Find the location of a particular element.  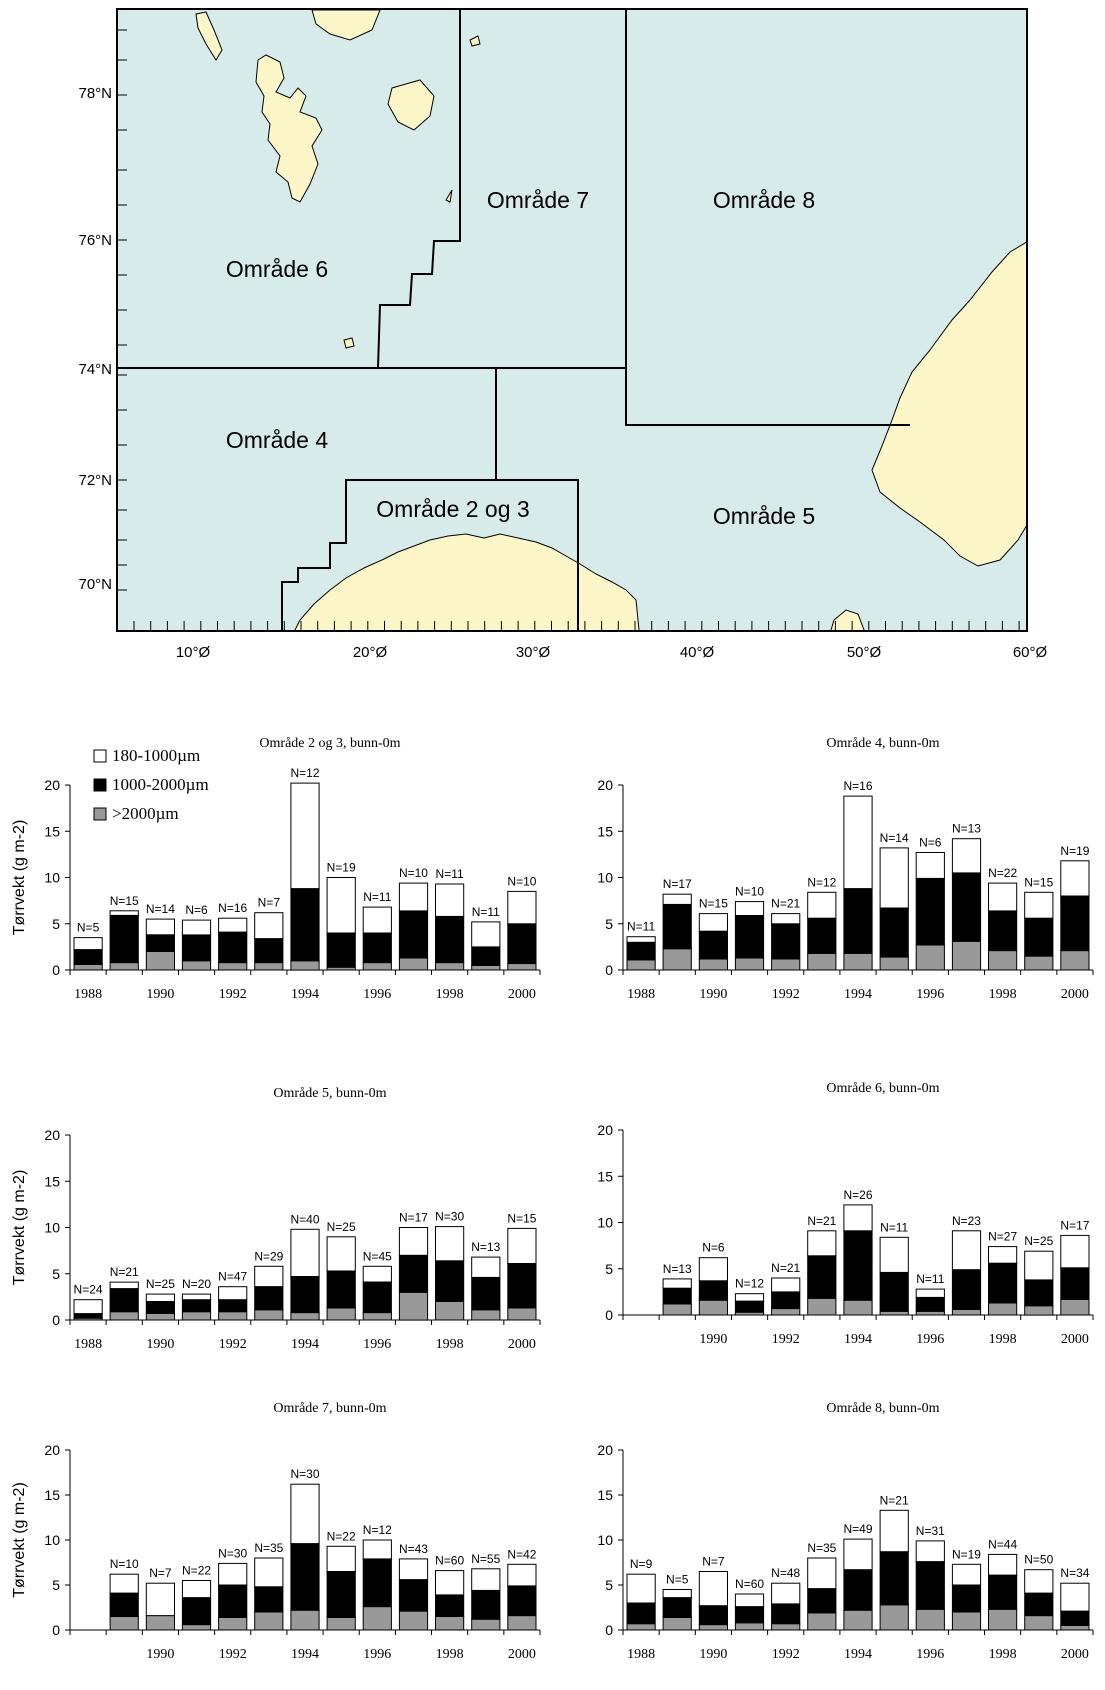

legend-label-medium: 1000-2000µm is located at coordinates (160, 784).